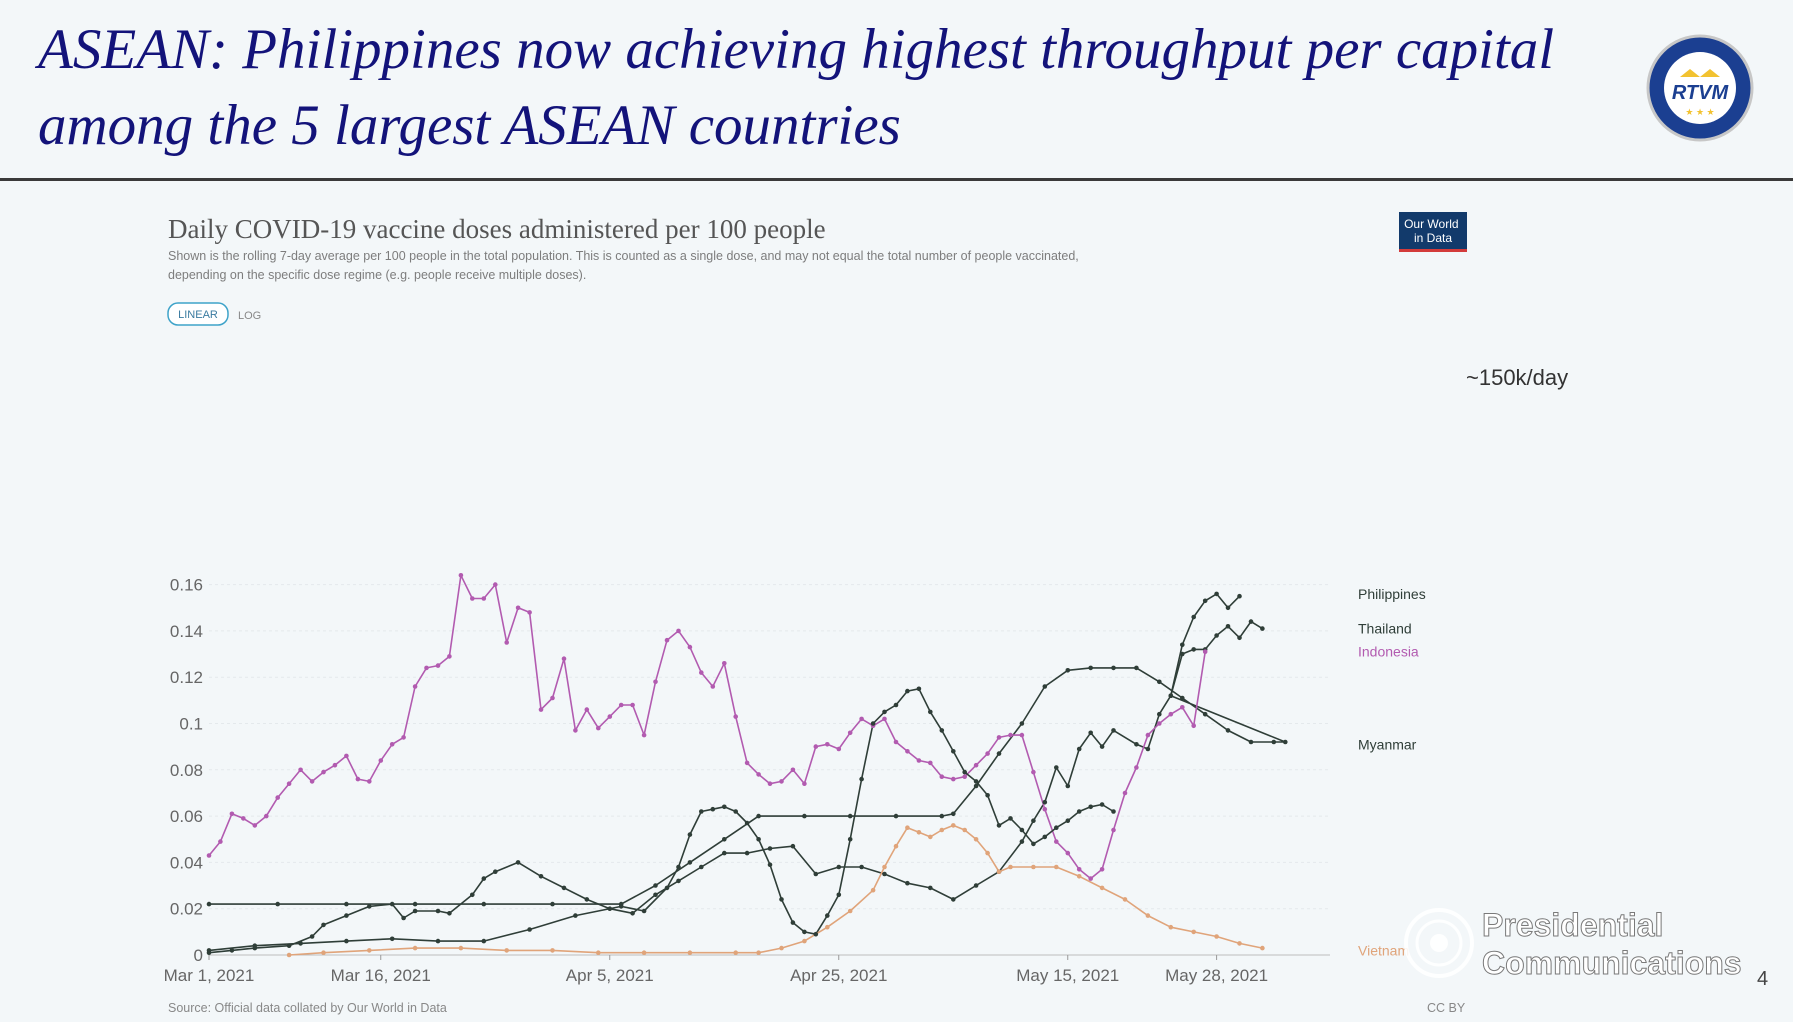 The width and height of the screenshot is (1793, 1022). I want to click on series-label-myanmar: Myanmar, so click(1387, 744).